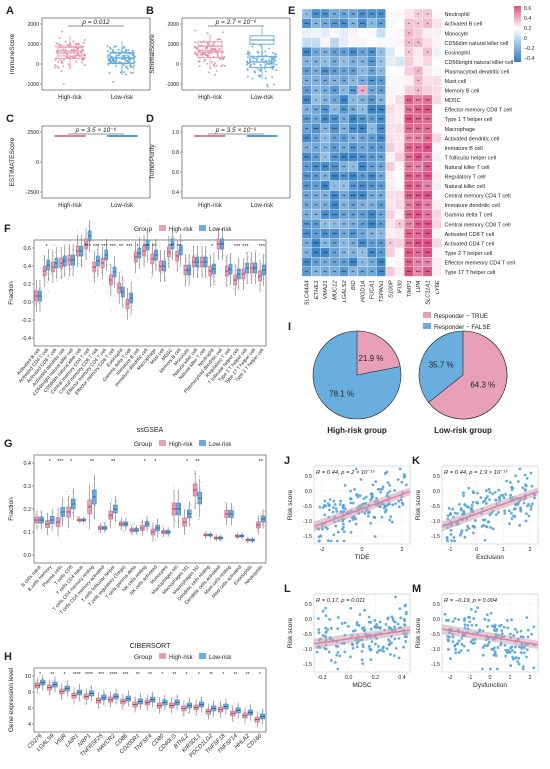 The image size is (550, 769). I want to click on heatmap-column-label: LGALS2, so click(345, 291).